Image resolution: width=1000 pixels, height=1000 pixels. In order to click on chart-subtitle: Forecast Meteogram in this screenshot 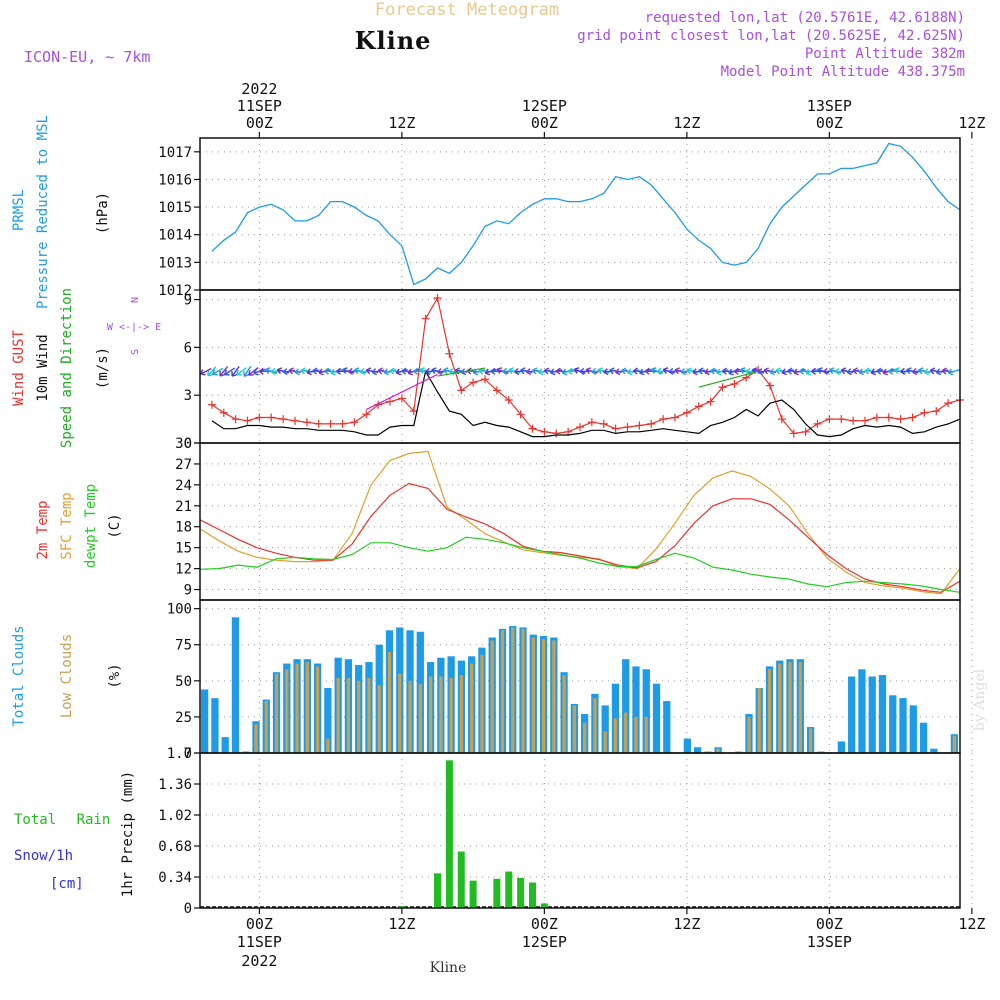, I will do `click(467, 10)`.